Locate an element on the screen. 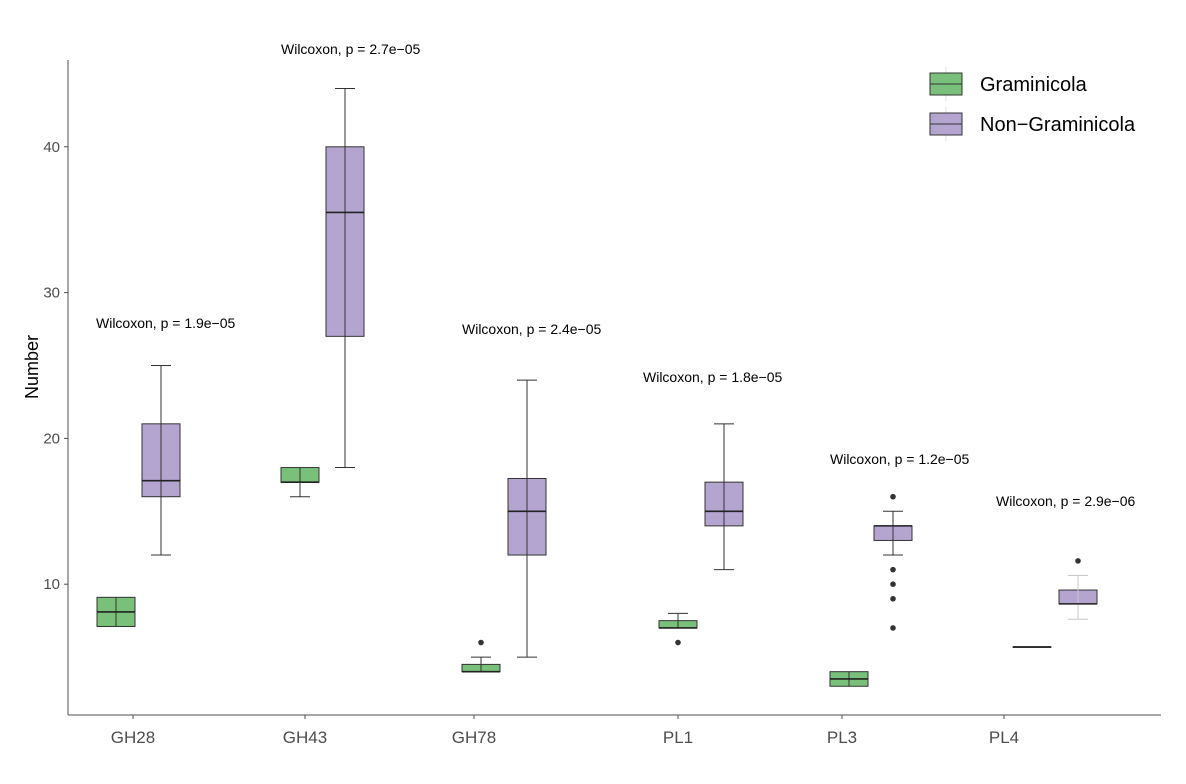 This screenshot has height=784, width=1186. wilcoxon-label: Wilcoxon, p = 2.7e−05 is located at coordinates (351, 49).